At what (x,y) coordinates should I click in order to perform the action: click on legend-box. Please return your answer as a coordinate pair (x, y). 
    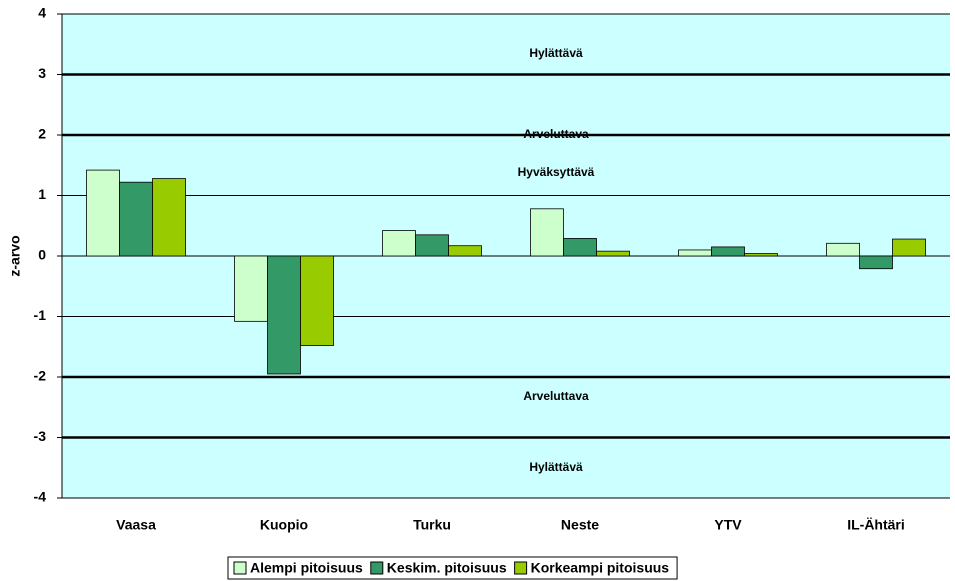
    Looking at the image, I should click on (452, 568).